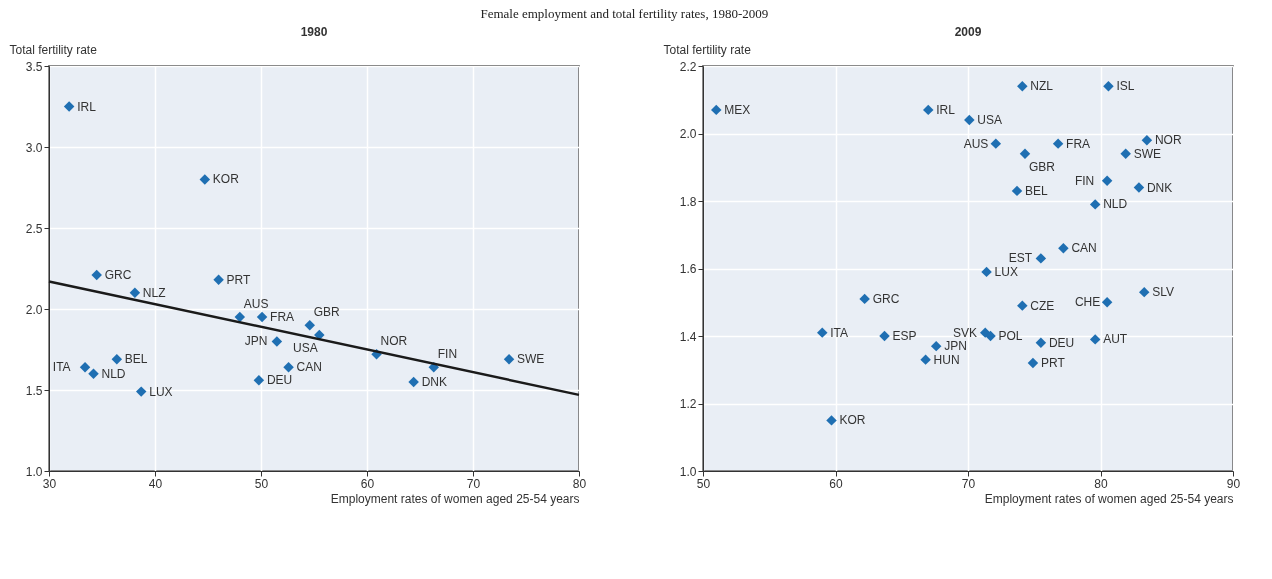  What do you see at coordinates (155, 483) in the screenshot?
I see `x-tick-label: 40` at bounding box center [155, 483].